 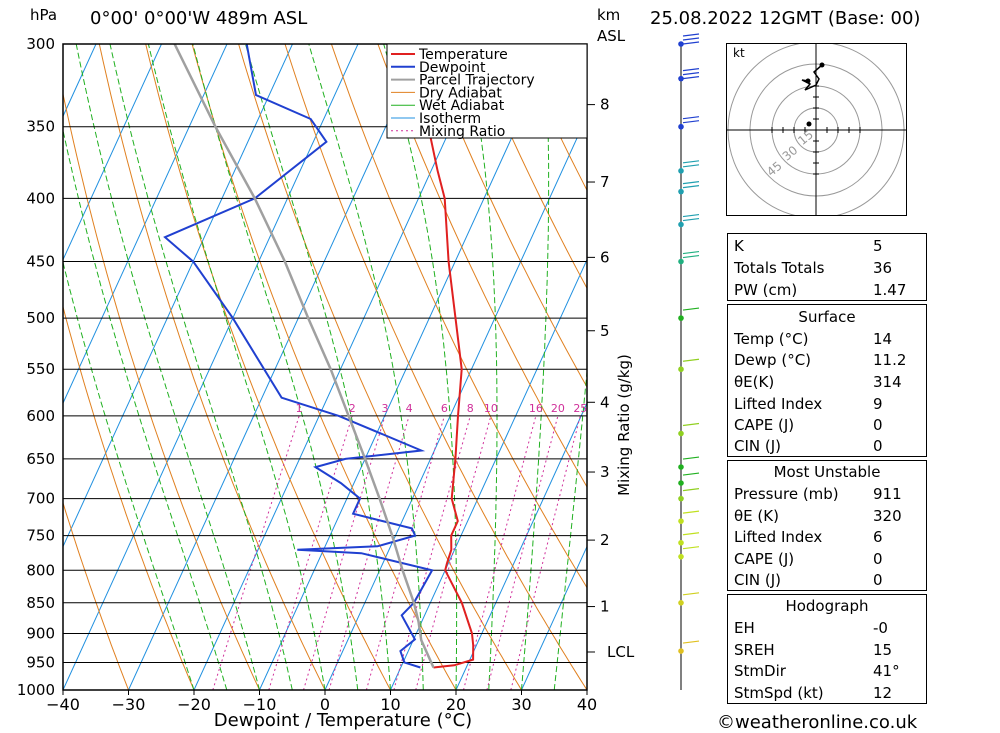 What do you see at coordinates (827, 317) in the screenshot?
I see `surface-title: Surface` at bounding box center [827, 317].